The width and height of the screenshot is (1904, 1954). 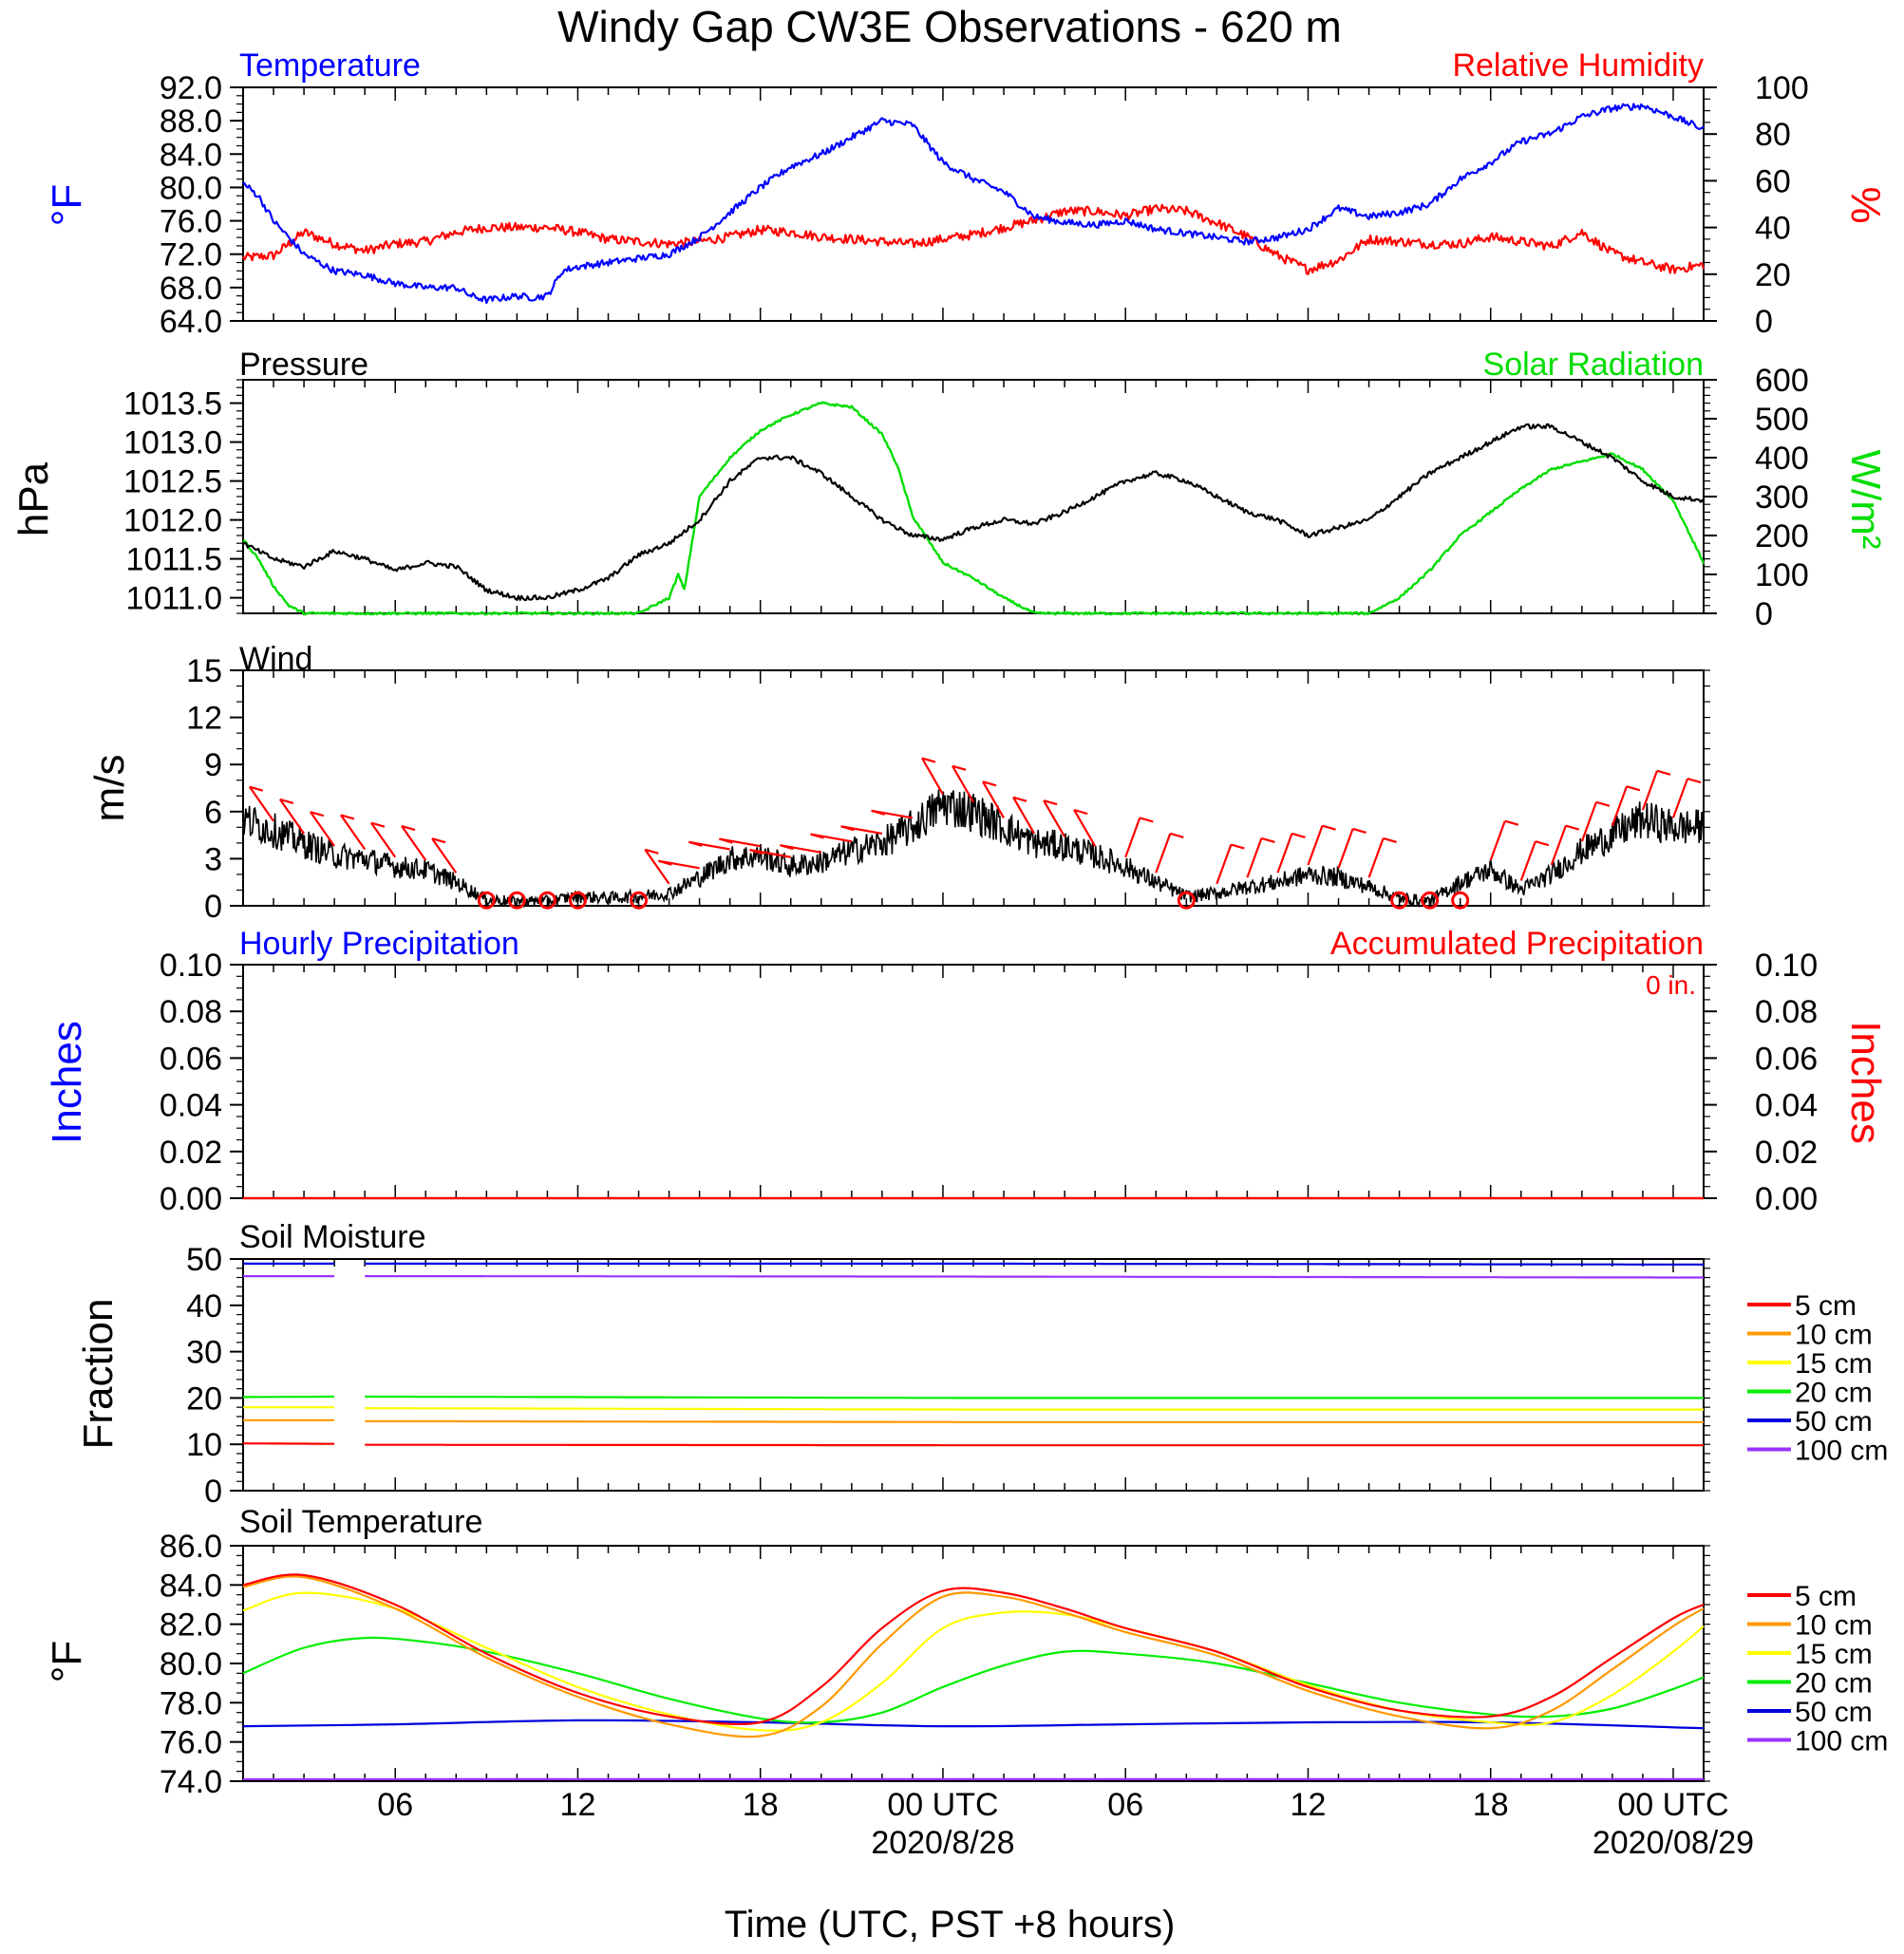 I want to click on temp-unit-label: °F, so click(x=67, y=205).